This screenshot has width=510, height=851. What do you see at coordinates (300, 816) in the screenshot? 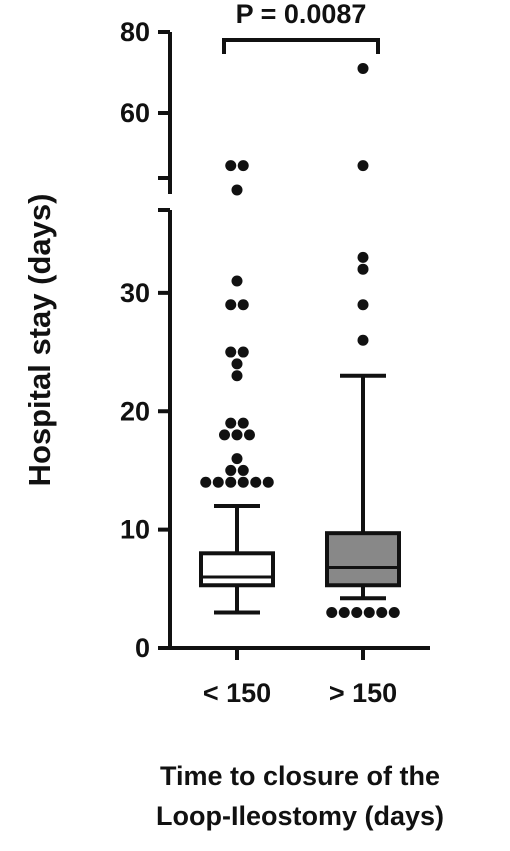
I see `x-axis-label: Loop-Ileostomy (days)` at bounding box center [300, 816].